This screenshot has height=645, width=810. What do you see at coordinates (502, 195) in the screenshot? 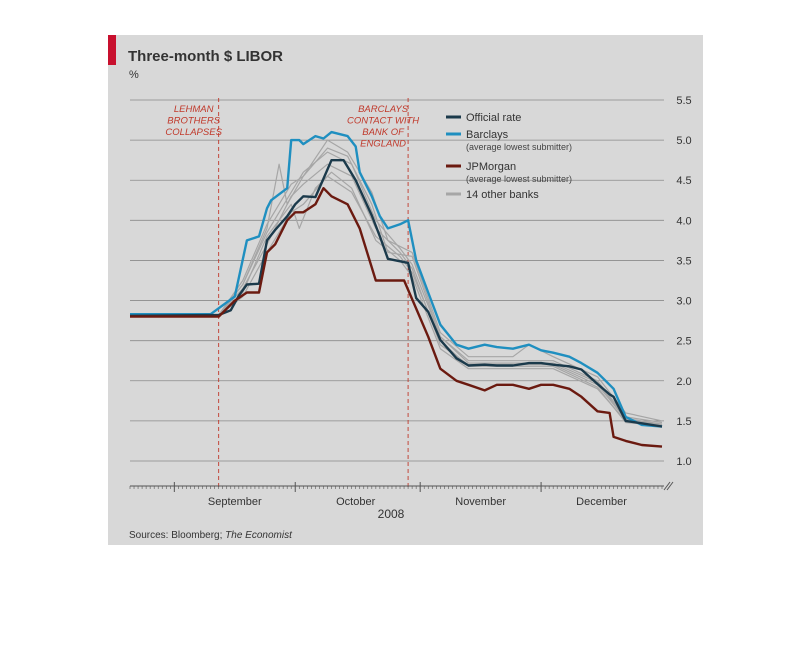
I see `legend-label: 14 other banks` at bounding box center [502, 195].